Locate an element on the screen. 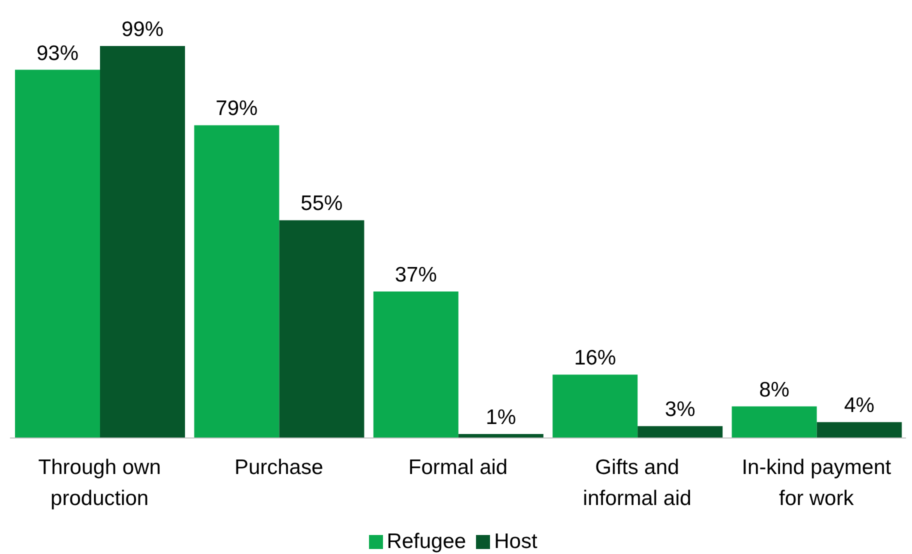 Image resolution: width=912 pixels, height=554 pixels. data-label: 37% is located at coordinates (415, 274).